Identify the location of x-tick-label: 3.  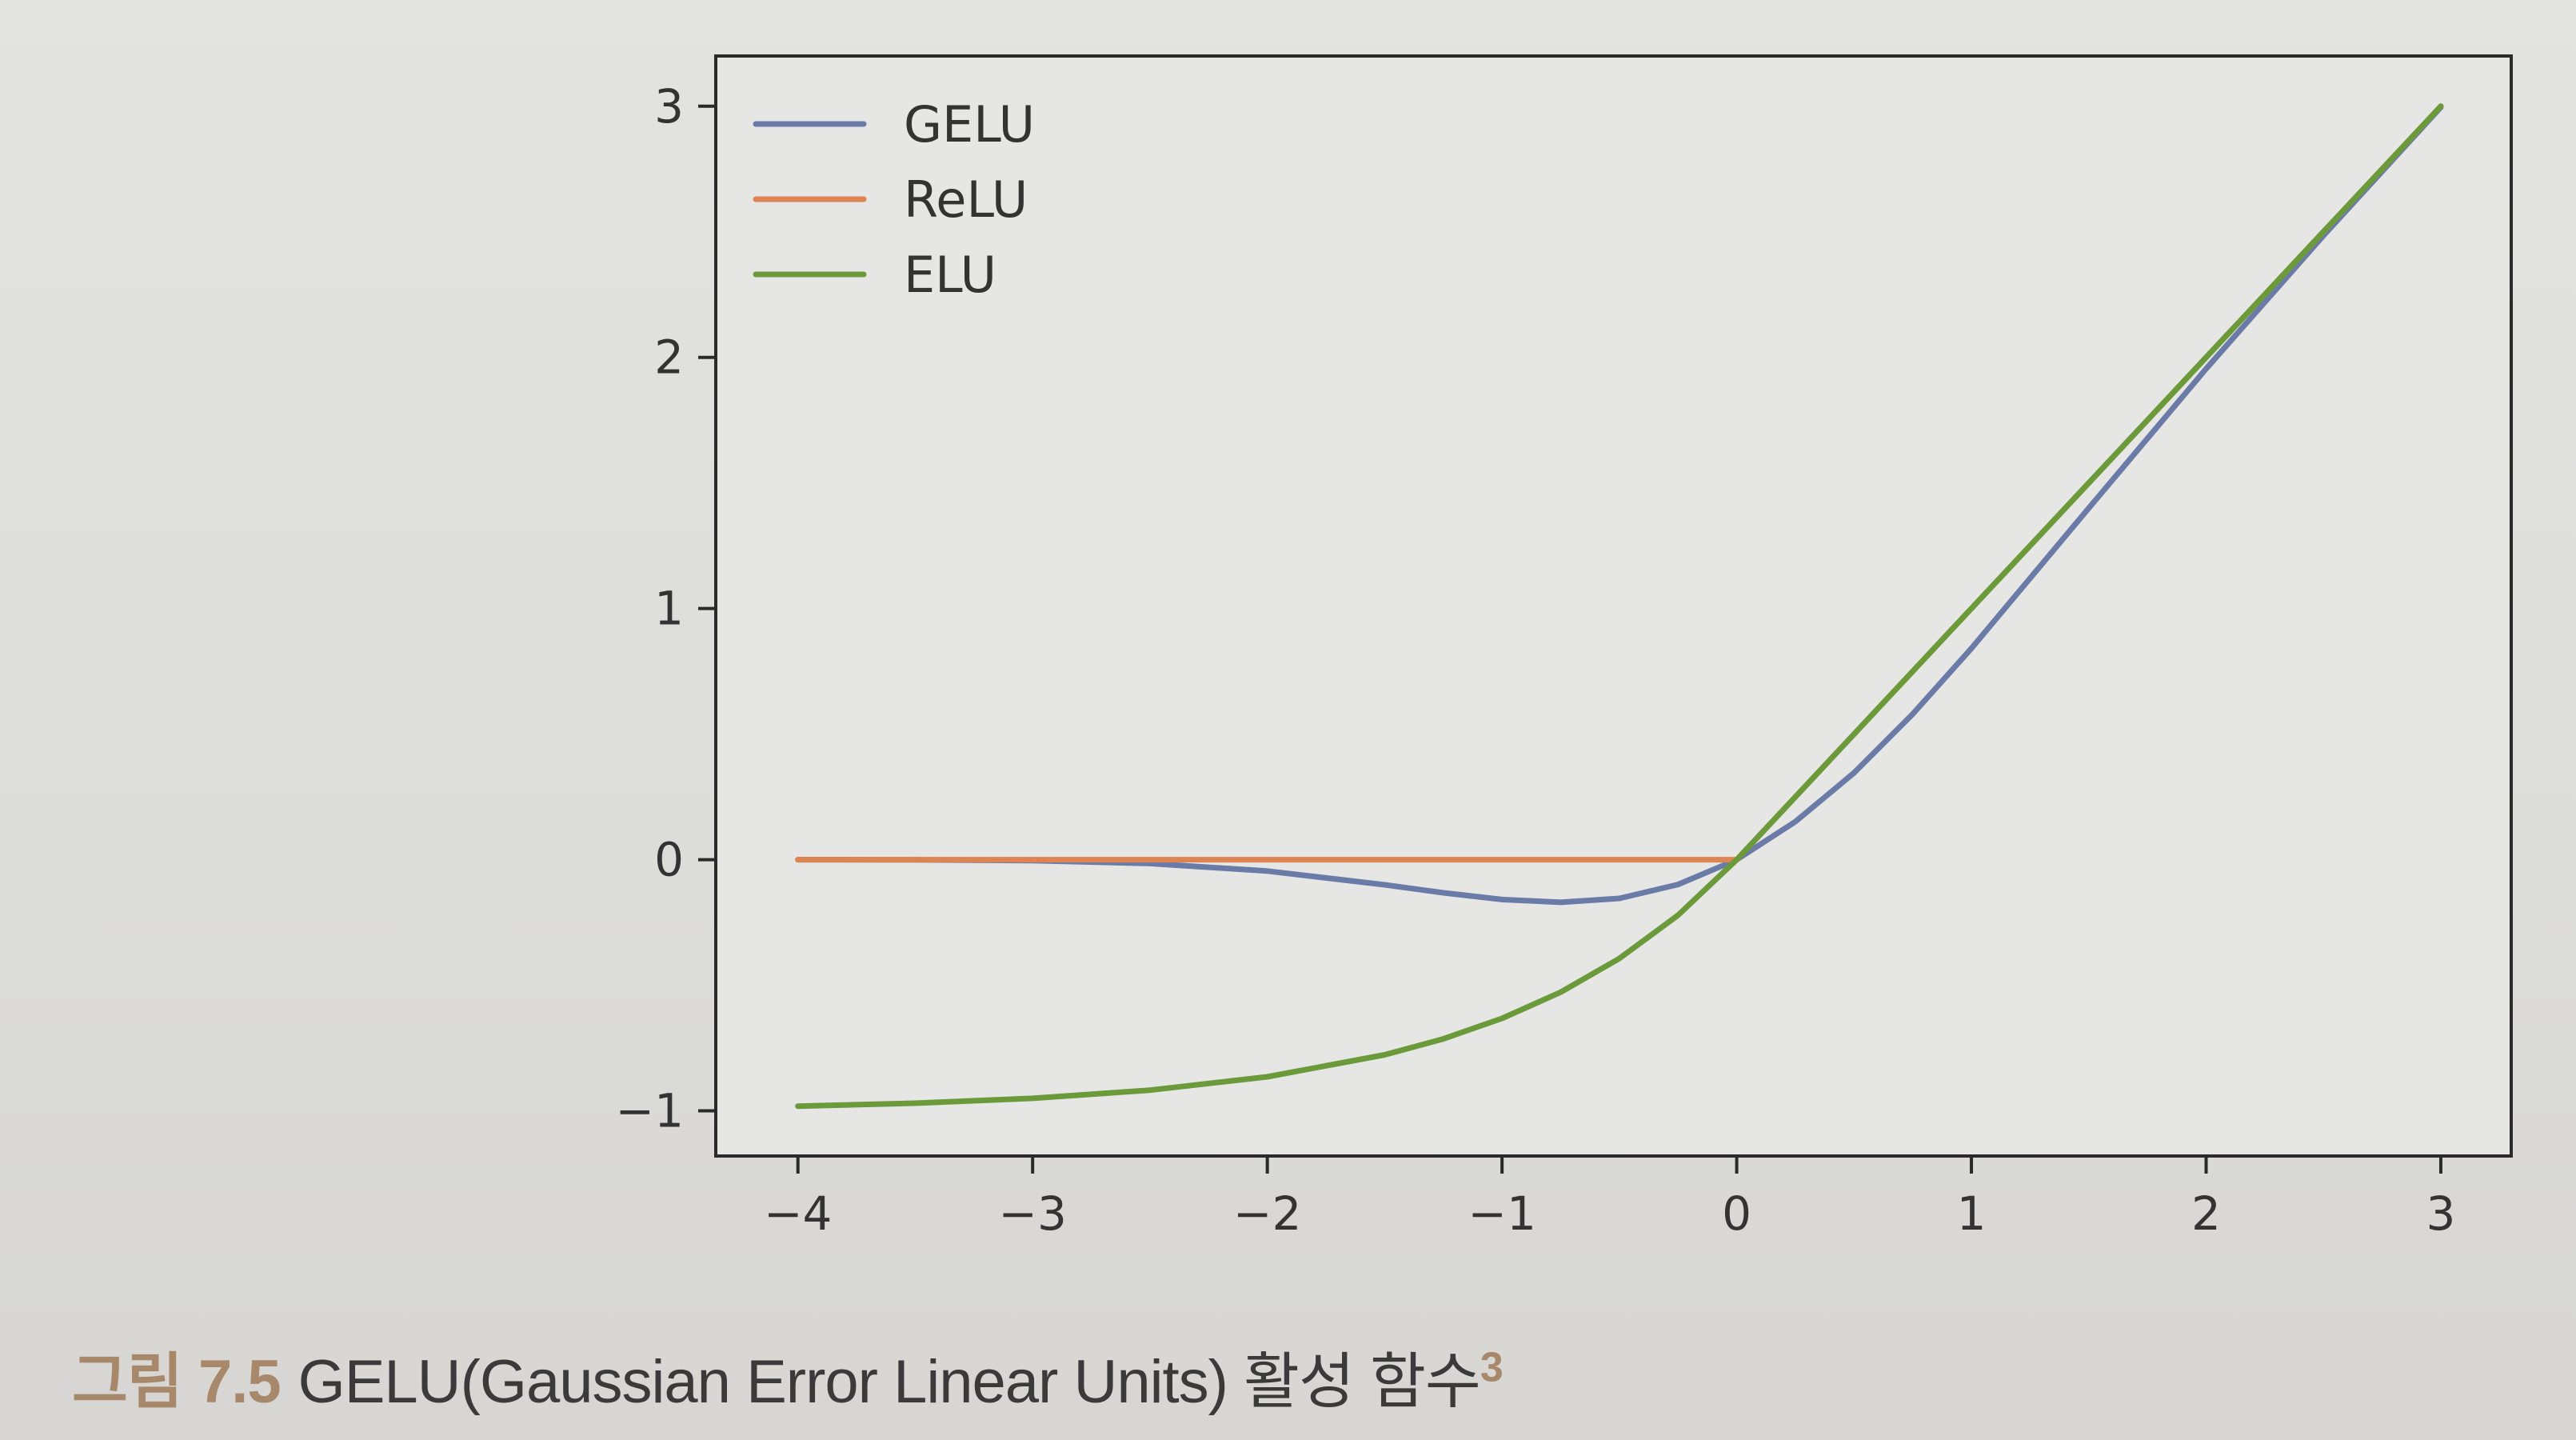
(2441, 1213).